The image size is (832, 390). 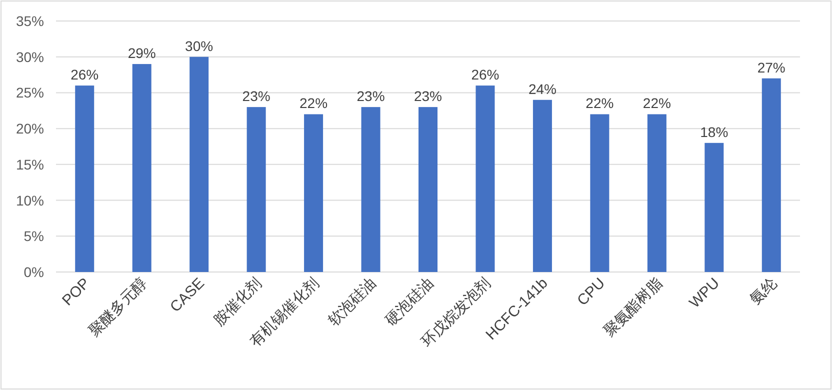 What do you see at coordinates (142, 53) in the screenshot?
I see `data-label: 29%` at bounding box center [142, 53].